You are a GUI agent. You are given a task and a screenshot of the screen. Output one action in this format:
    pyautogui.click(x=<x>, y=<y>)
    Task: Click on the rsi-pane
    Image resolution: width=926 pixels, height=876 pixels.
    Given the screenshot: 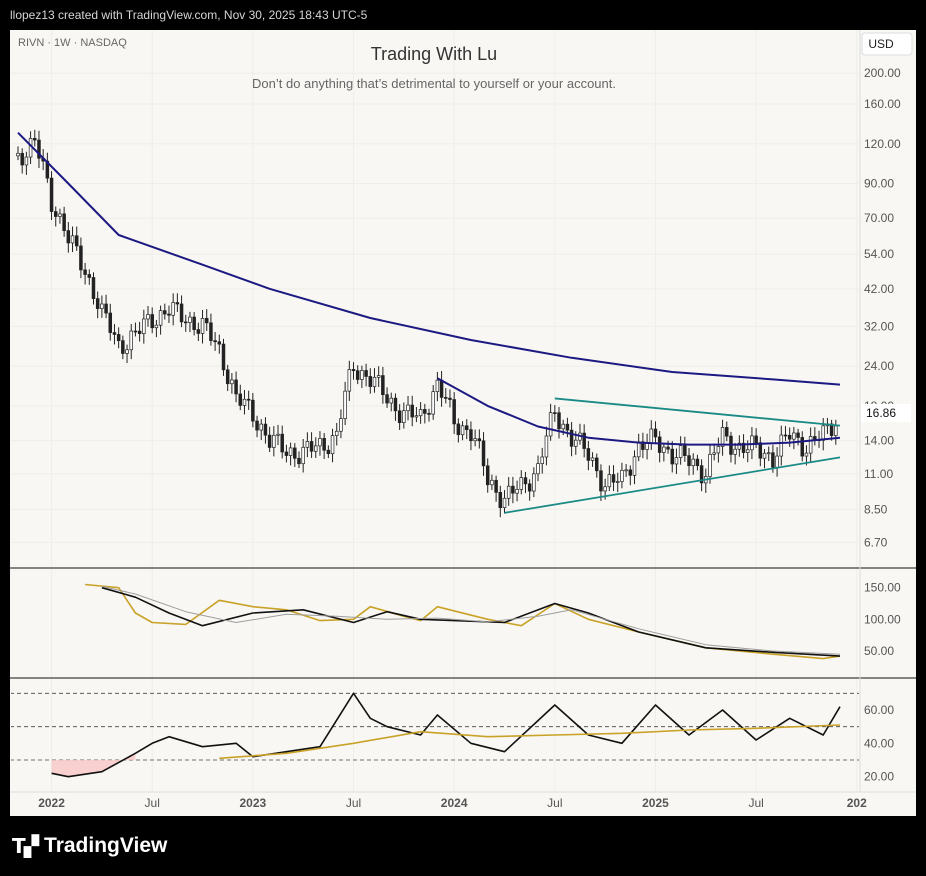 What is the action you would take?
    pyautogui.click(x=435, y=735)
    